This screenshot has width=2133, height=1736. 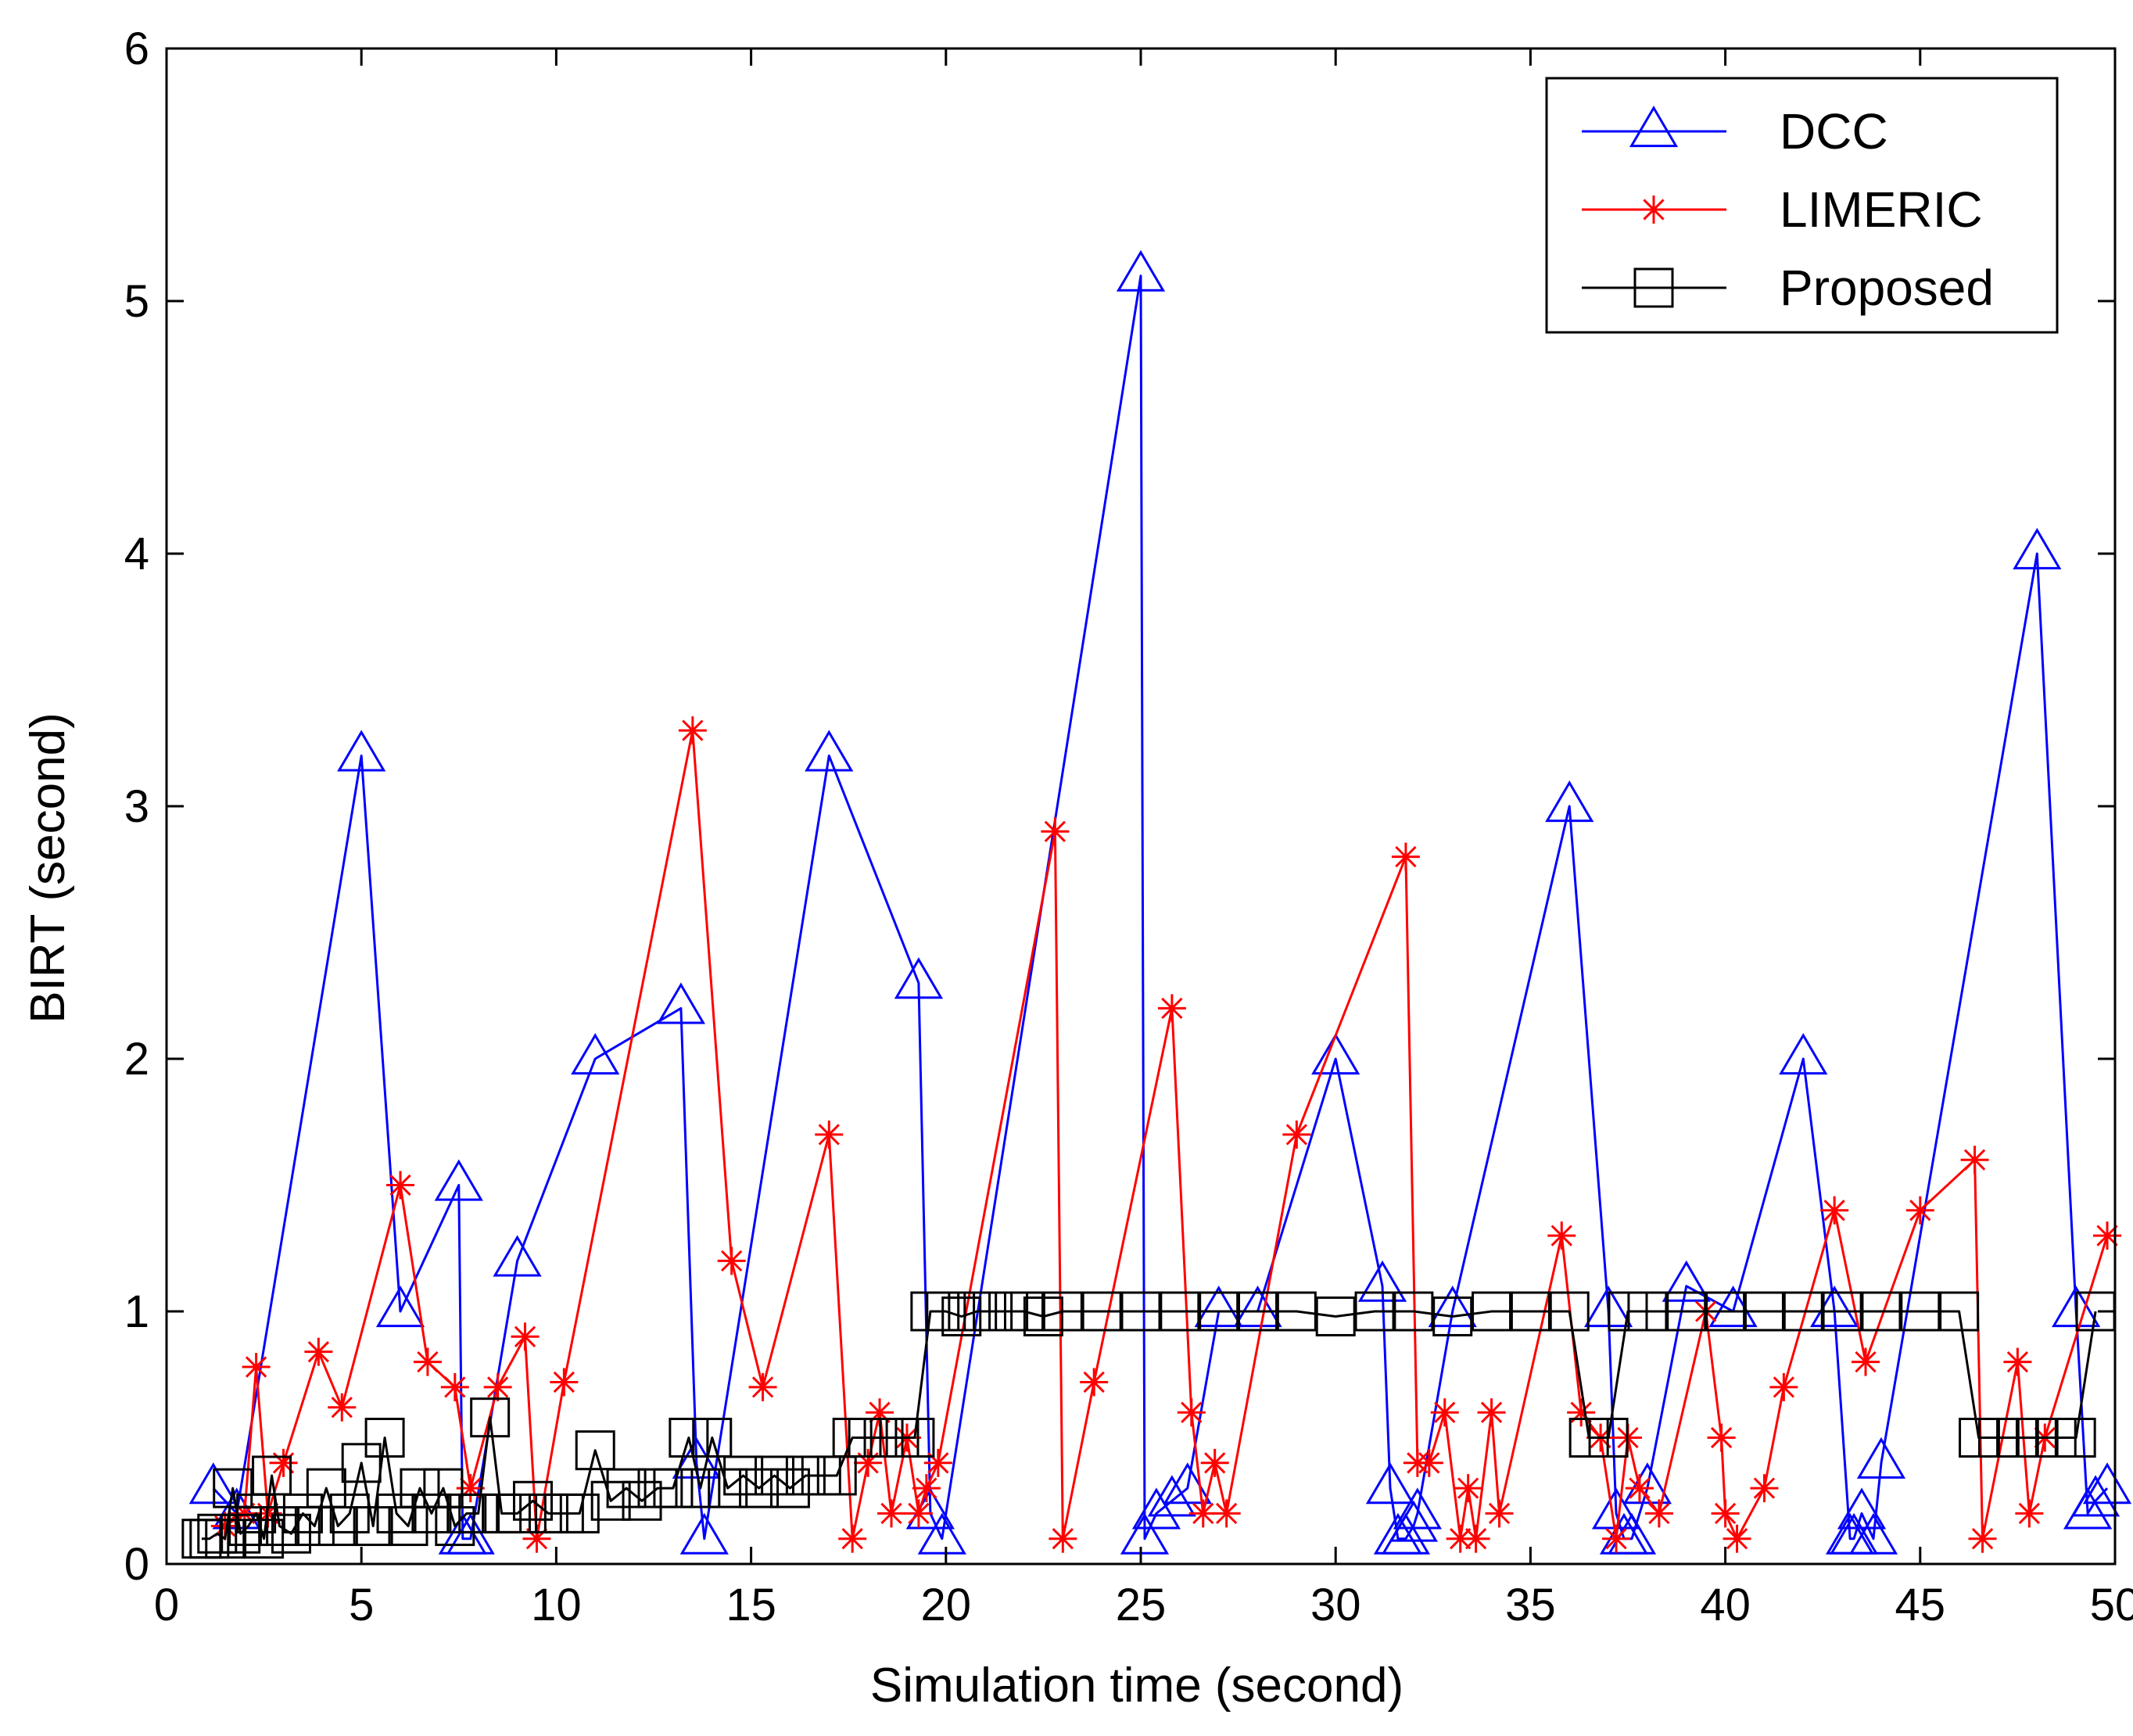 What do you see at coordinates (1141, 1605) in the screenshot?
I see `x-tick-label: 25` at bounding box center [1141, 1605].